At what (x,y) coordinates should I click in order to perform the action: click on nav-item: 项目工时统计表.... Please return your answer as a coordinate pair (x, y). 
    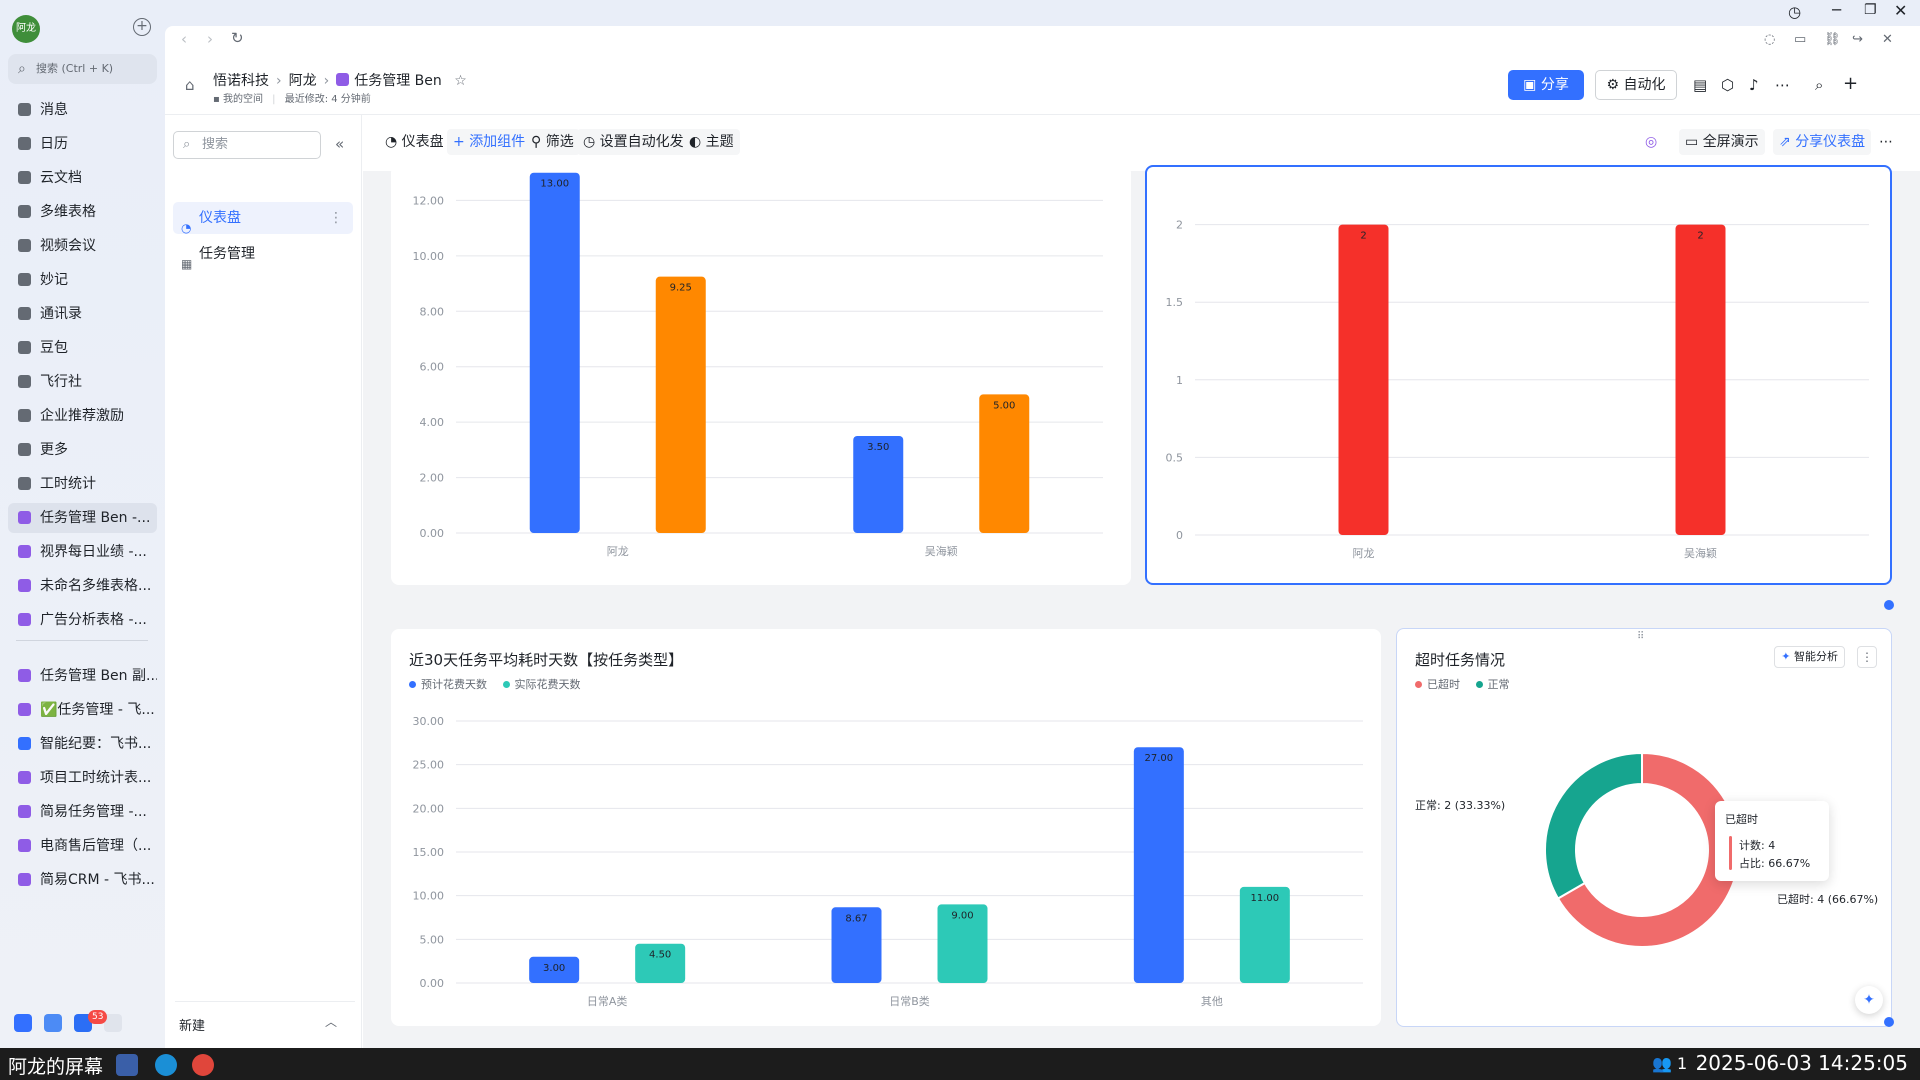
    Looking at the image, I should click on (82, 778).